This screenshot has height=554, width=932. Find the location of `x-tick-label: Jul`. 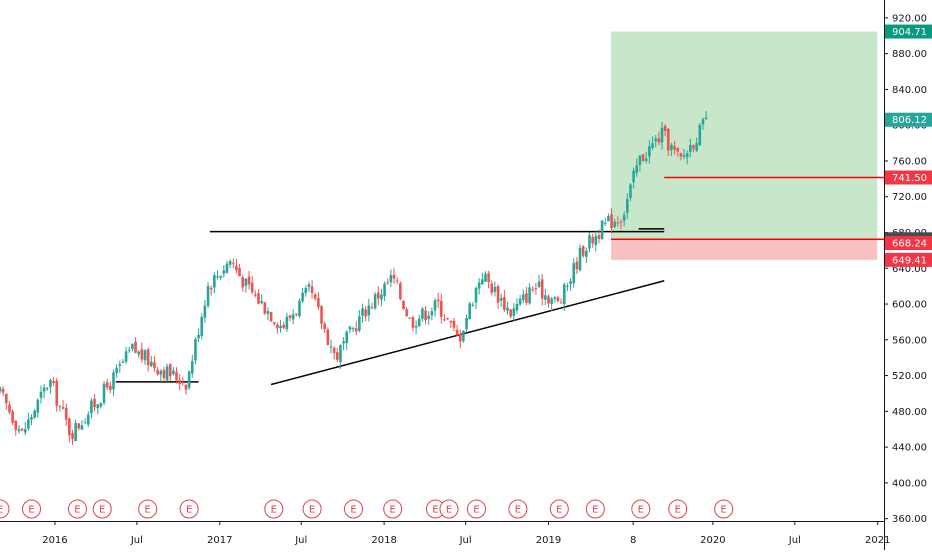

x-tick-label: Jul is located at coordinates (300, 540).